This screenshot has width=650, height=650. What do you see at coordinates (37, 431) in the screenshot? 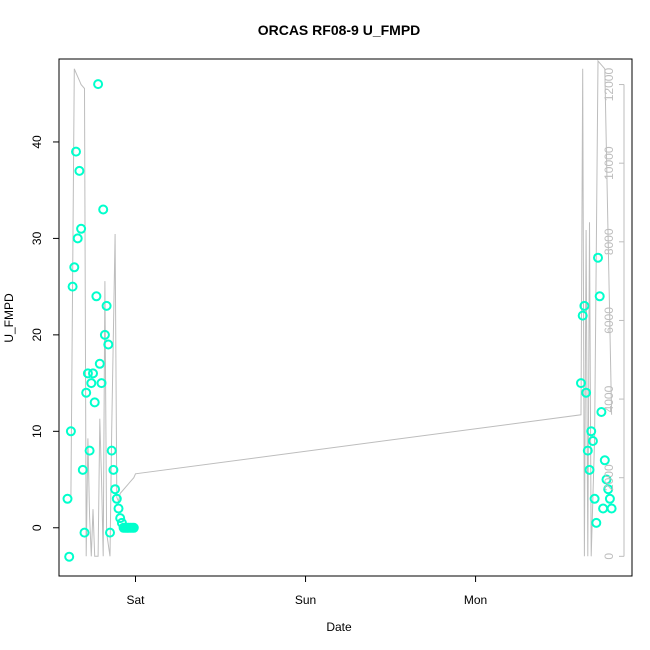
I see `y-tick-label: 10` at bounding box center [37, 431].